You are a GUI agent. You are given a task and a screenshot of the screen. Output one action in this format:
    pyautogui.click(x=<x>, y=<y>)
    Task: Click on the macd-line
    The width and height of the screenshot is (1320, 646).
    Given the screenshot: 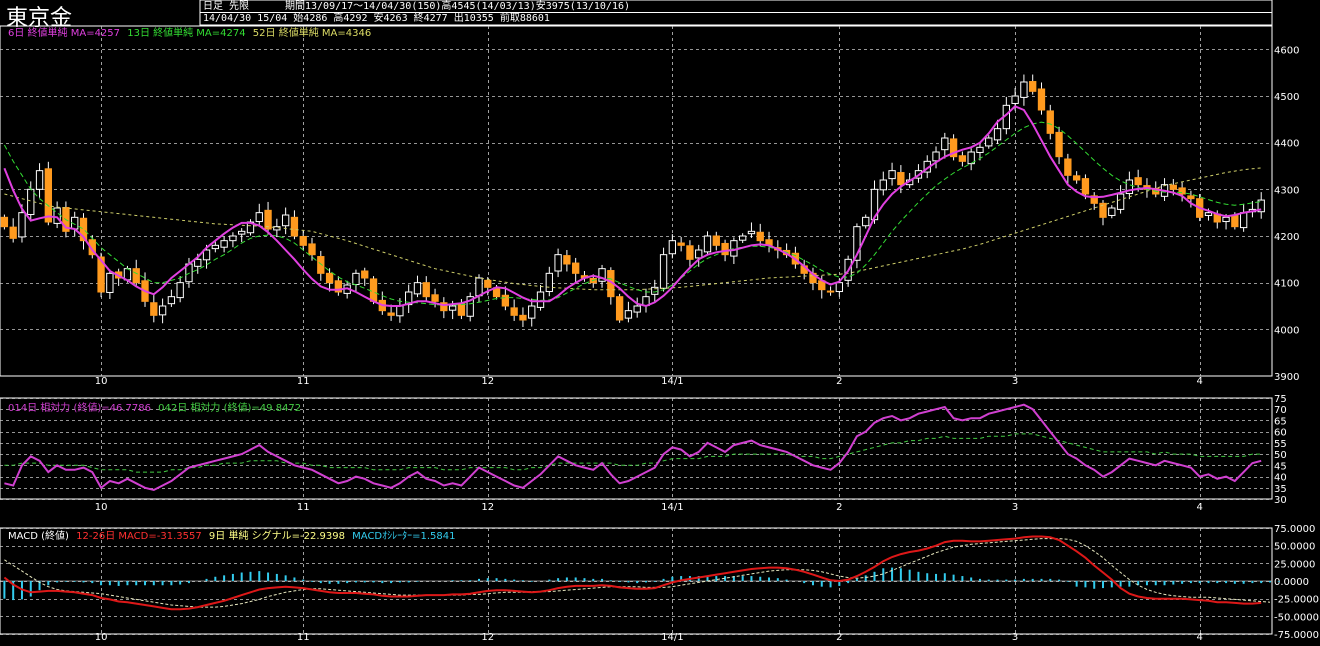 What is the action you would take?
    pyautogui.click(x=632, y=573)
    